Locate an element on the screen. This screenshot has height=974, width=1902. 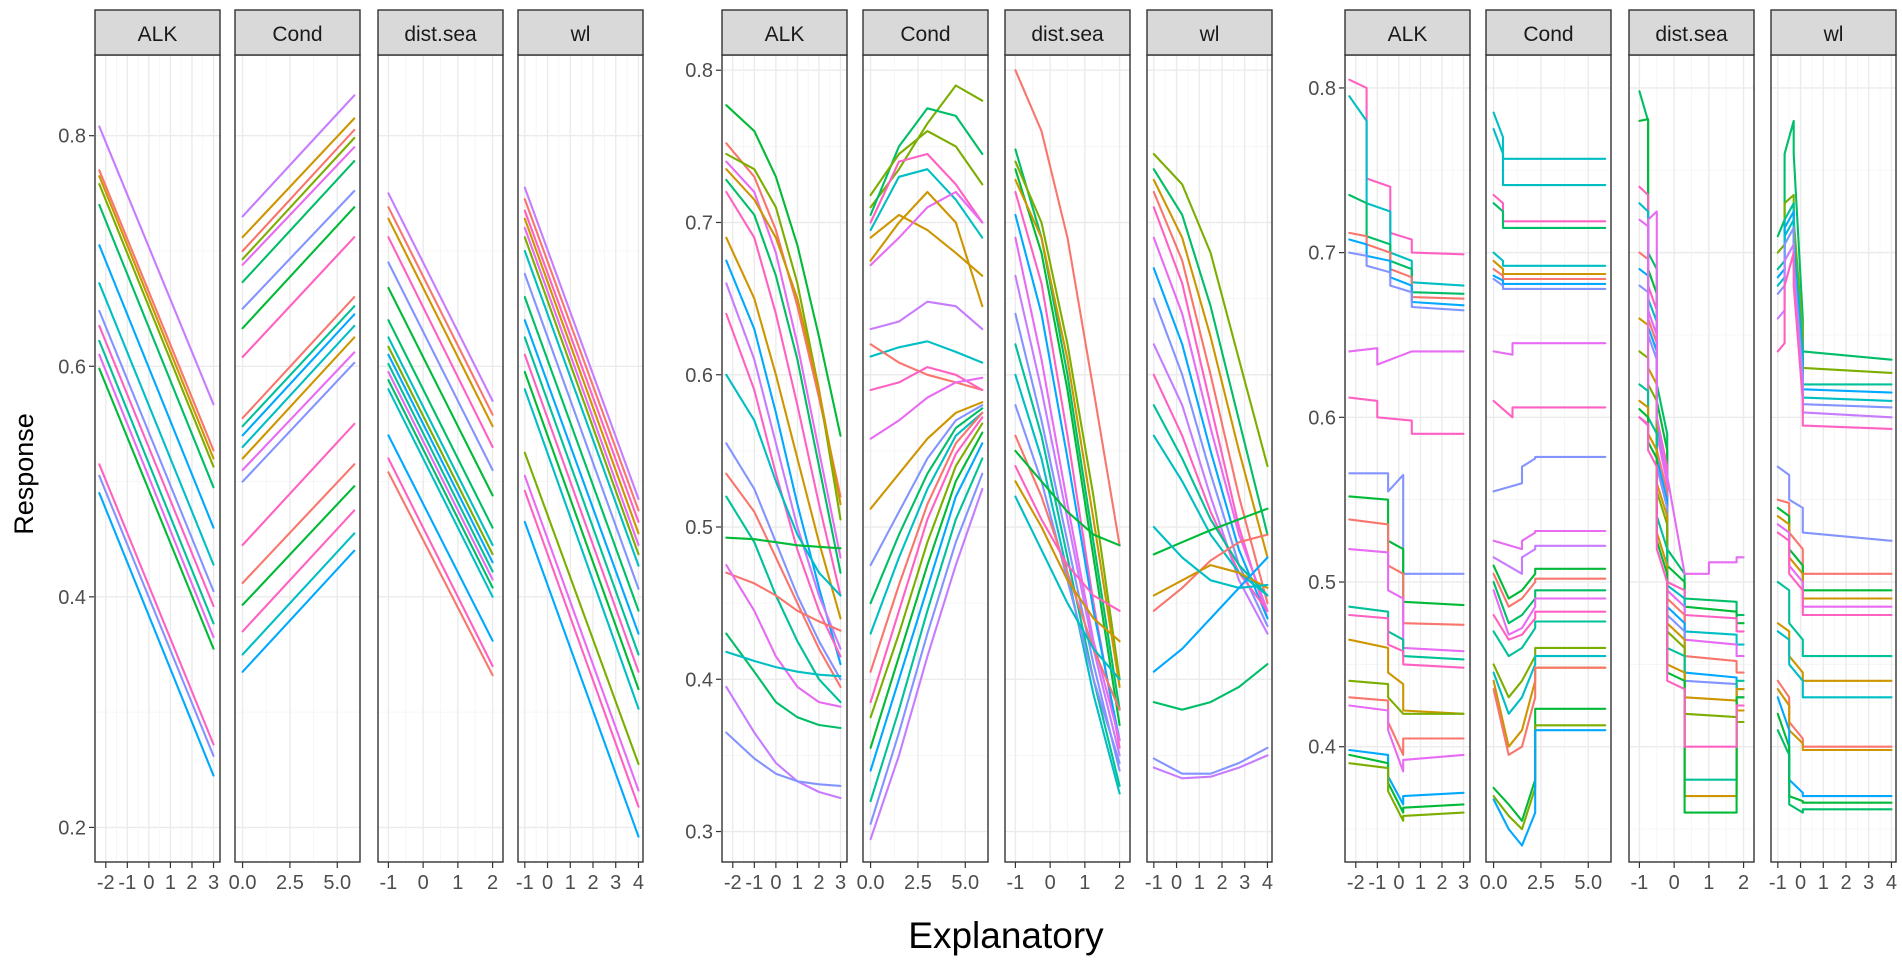
facet-strip-label: wl is located at coordinates (1833, 34).